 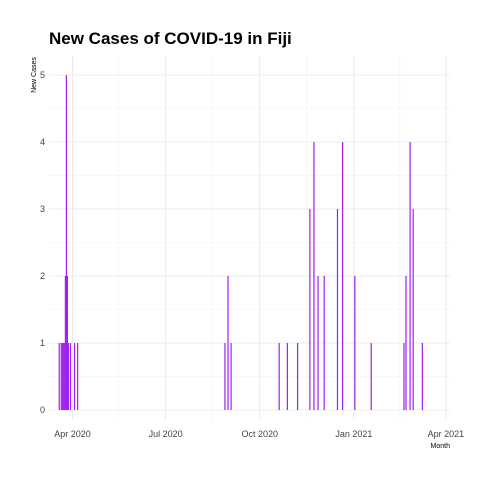 I want to click on y-tick-label: 1, so click(x=42, y=343).